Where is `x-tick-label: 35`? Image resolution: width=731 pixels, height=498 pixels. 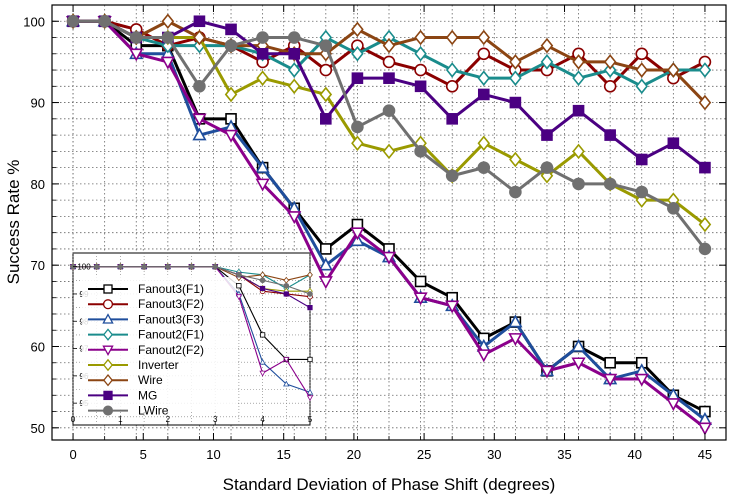 x-tick-label: 35 is located at coordinates (564, 454).